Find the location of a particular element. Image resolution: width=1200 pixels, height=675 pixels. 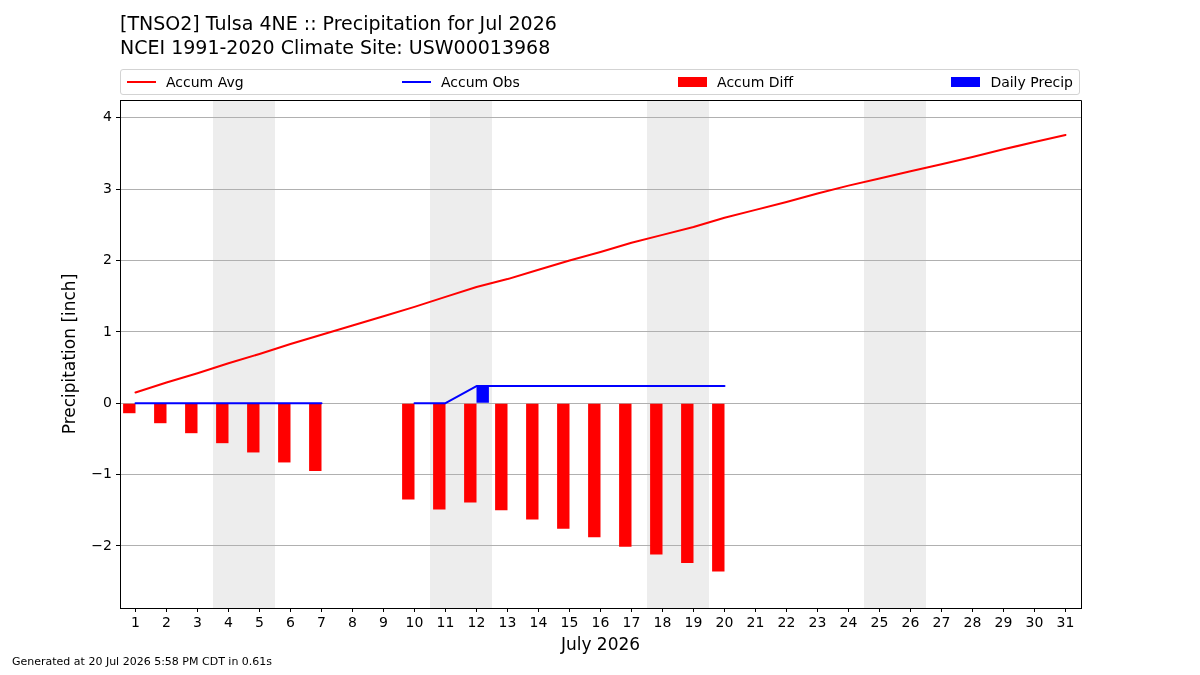

chart-subtitle: NCEI 1991-2020 Climate Site: USW00013968 is located at coordinates (336, 47).